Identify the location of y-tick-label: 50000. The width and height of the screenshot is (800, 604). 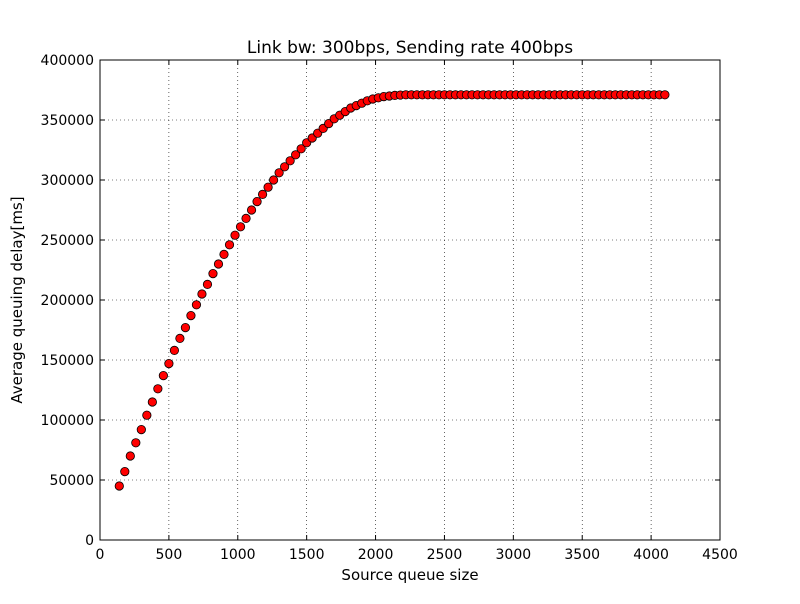
(71, 481).